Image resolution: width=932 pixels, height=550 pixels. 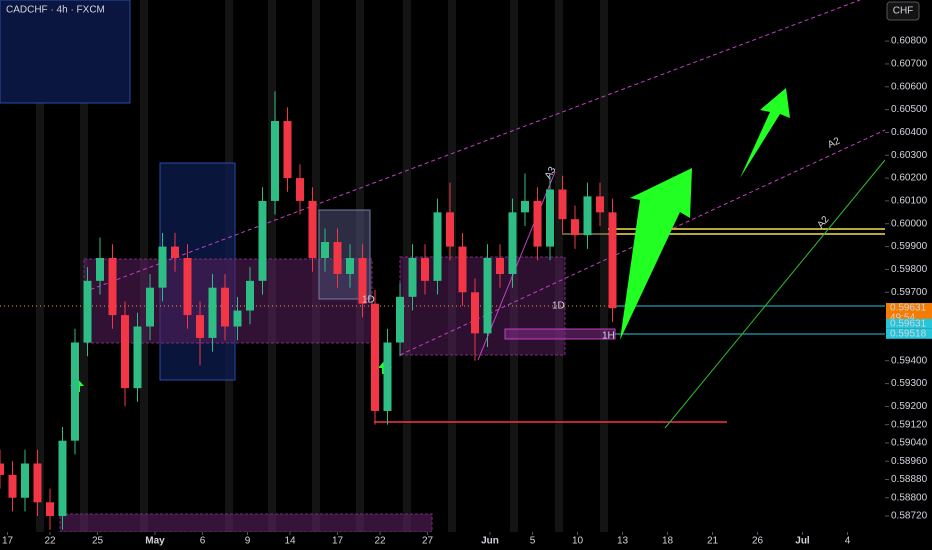 What do you see at coordinates (551, 173) in the screenshot?
I see `annotation: A3` at bounding box center [551, 173].